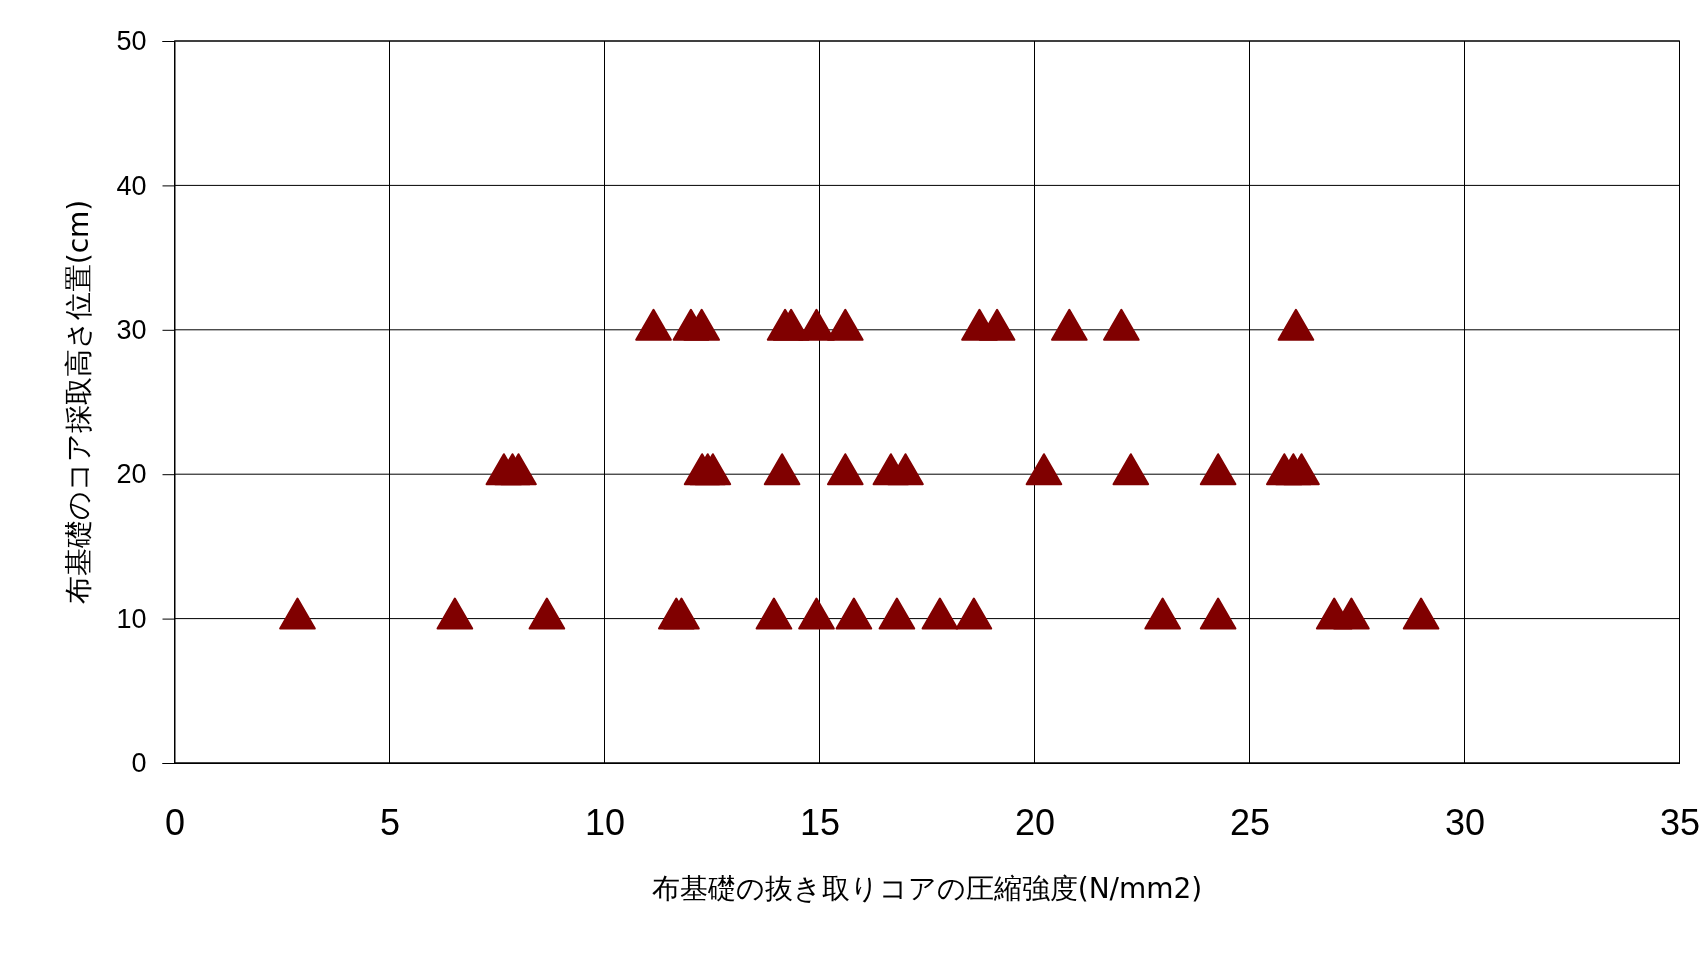  I want to click on x-tick-label: 5, so click(390, 822).